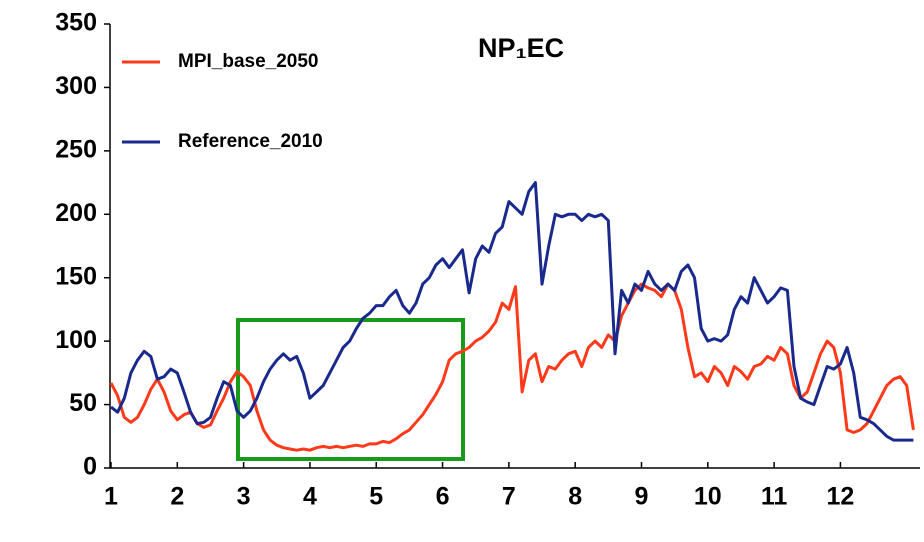 Image resolution: width=924 pixels, height=542 pixels. I want to click on x-tick-label: 1, so click(111, 497).